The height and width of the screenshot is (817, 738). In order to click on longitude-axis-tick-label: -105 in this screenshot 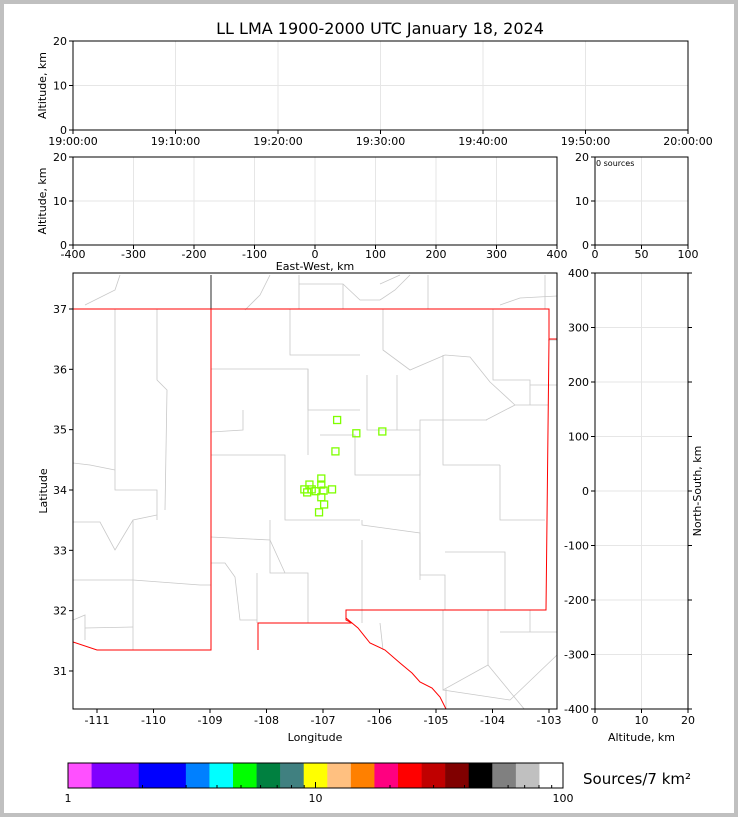, I will do `click(436, 720)`.